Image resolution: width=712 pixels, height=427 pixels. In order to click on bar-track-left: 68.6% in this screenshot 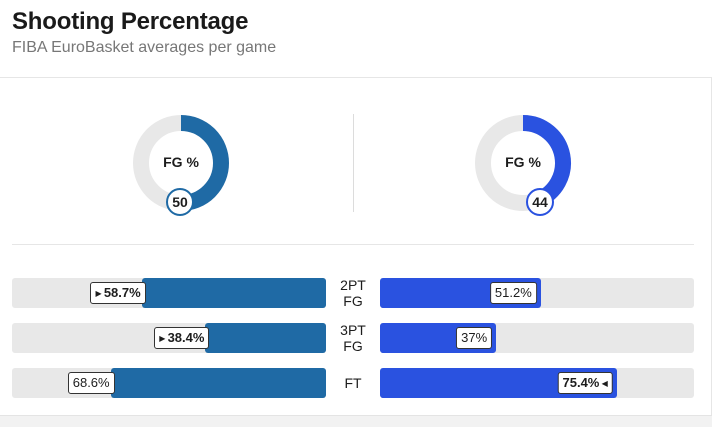, I will do `click(169, 383)`.